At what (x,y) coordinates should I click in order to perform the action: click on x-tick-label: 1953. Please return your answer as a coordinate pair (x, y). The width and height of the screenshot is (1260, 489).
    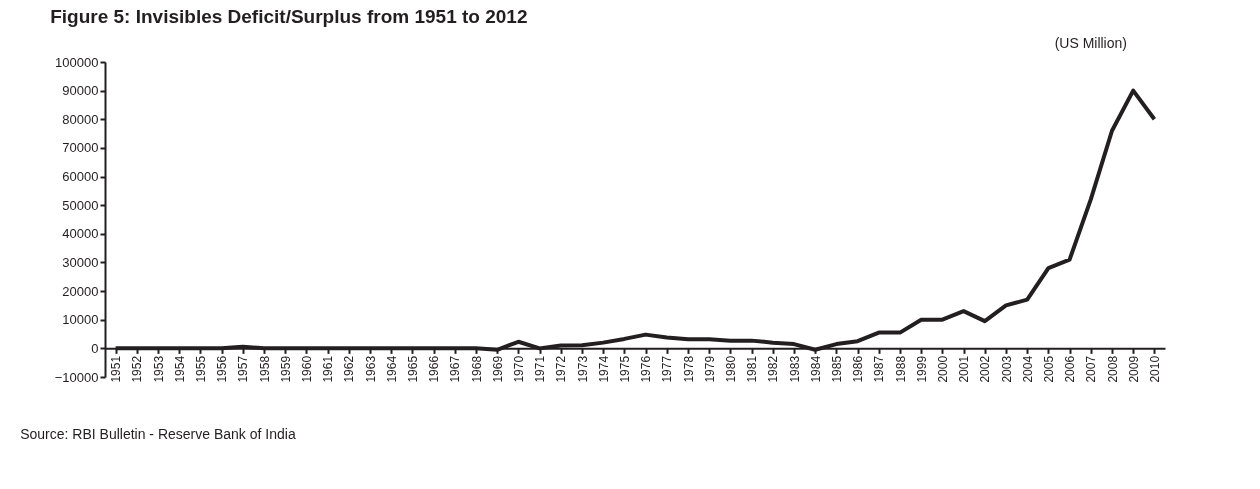
    Looking at the image, I should click on (158, 369).